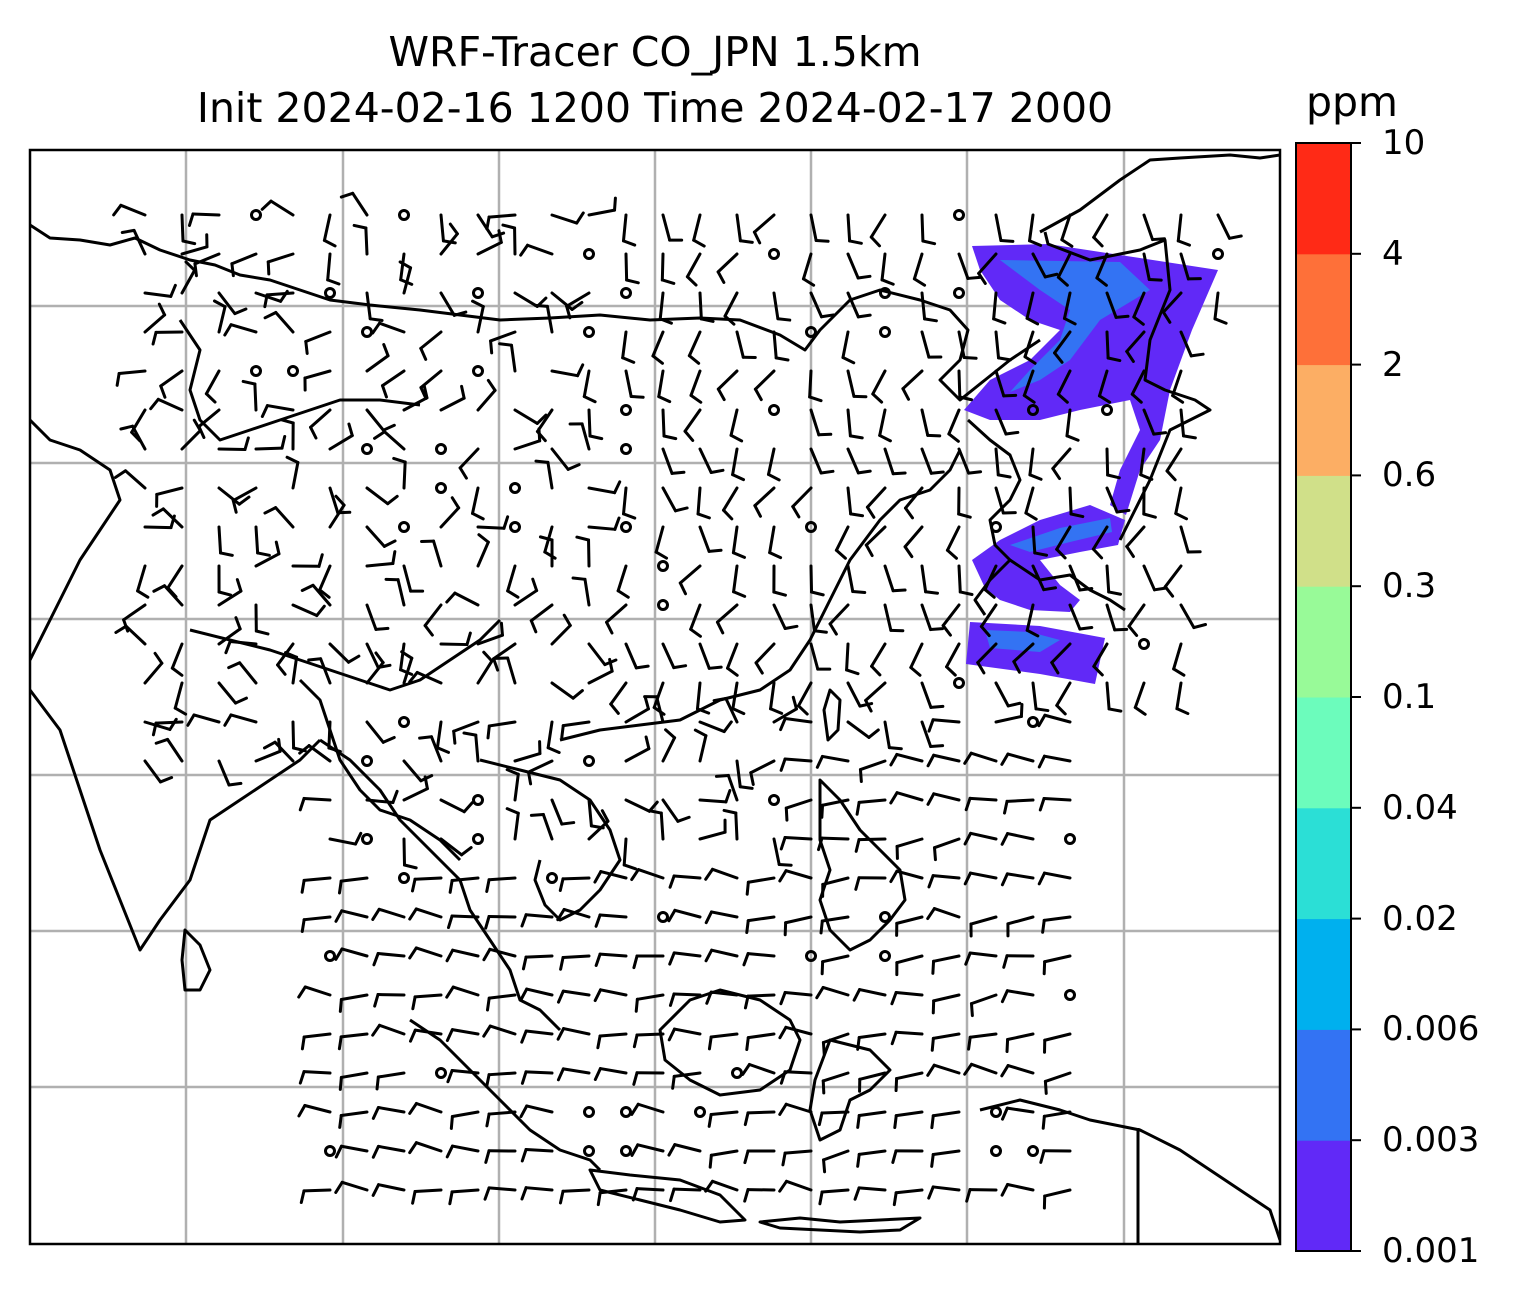 The image size is (1528, 1306). What do you see at coordinates (667, 1196) in the screenshot?
I see `coastline-java` at bounding box center [667, 1196].